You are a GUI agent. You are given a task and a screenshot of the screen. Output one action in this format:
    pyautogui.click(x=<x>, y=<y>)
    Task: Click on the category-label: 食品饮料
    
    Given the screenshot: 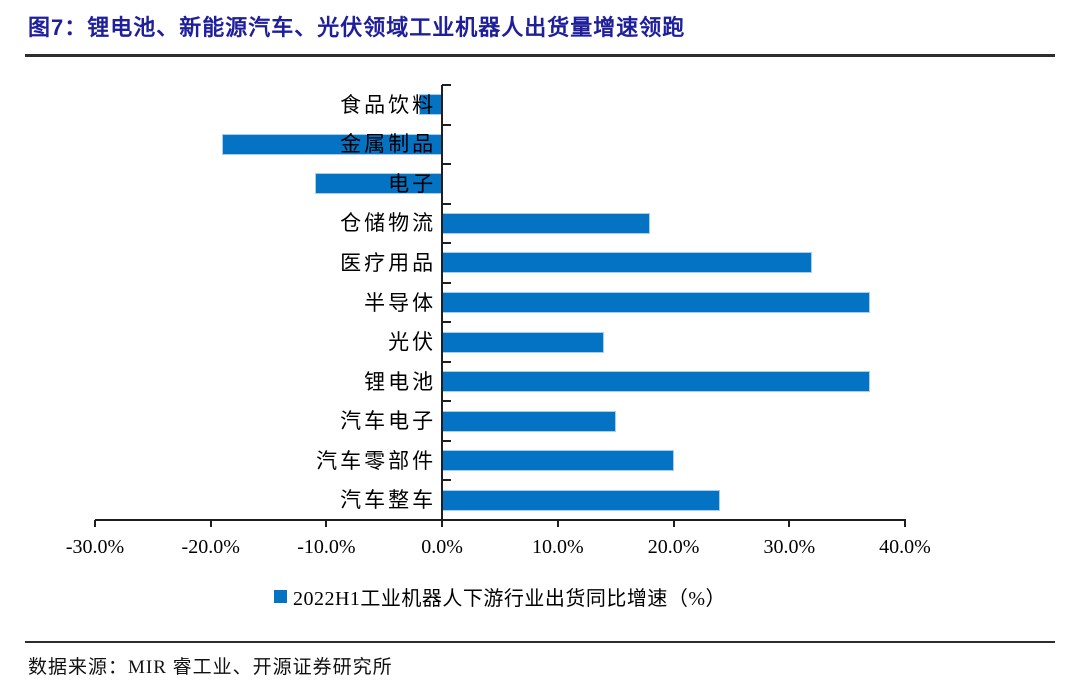 What is the action you would take?
    pyautogui.click(x=388, y=104)
    